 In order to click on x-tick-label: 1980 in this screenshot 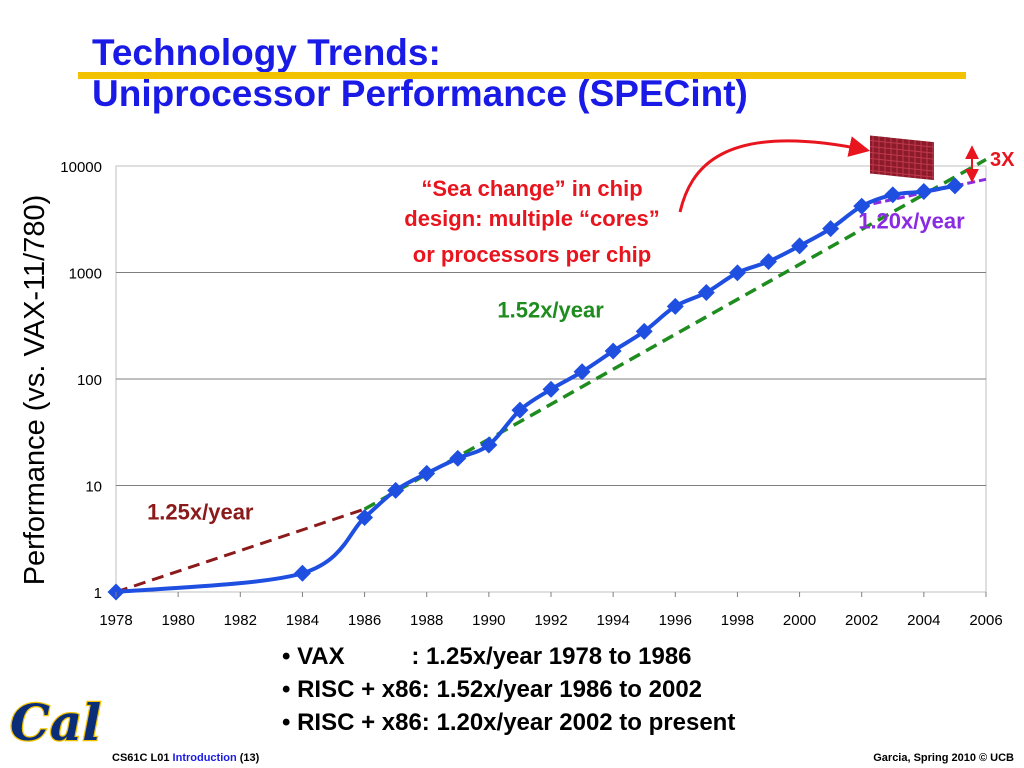, I will do `click(177, 620)`.